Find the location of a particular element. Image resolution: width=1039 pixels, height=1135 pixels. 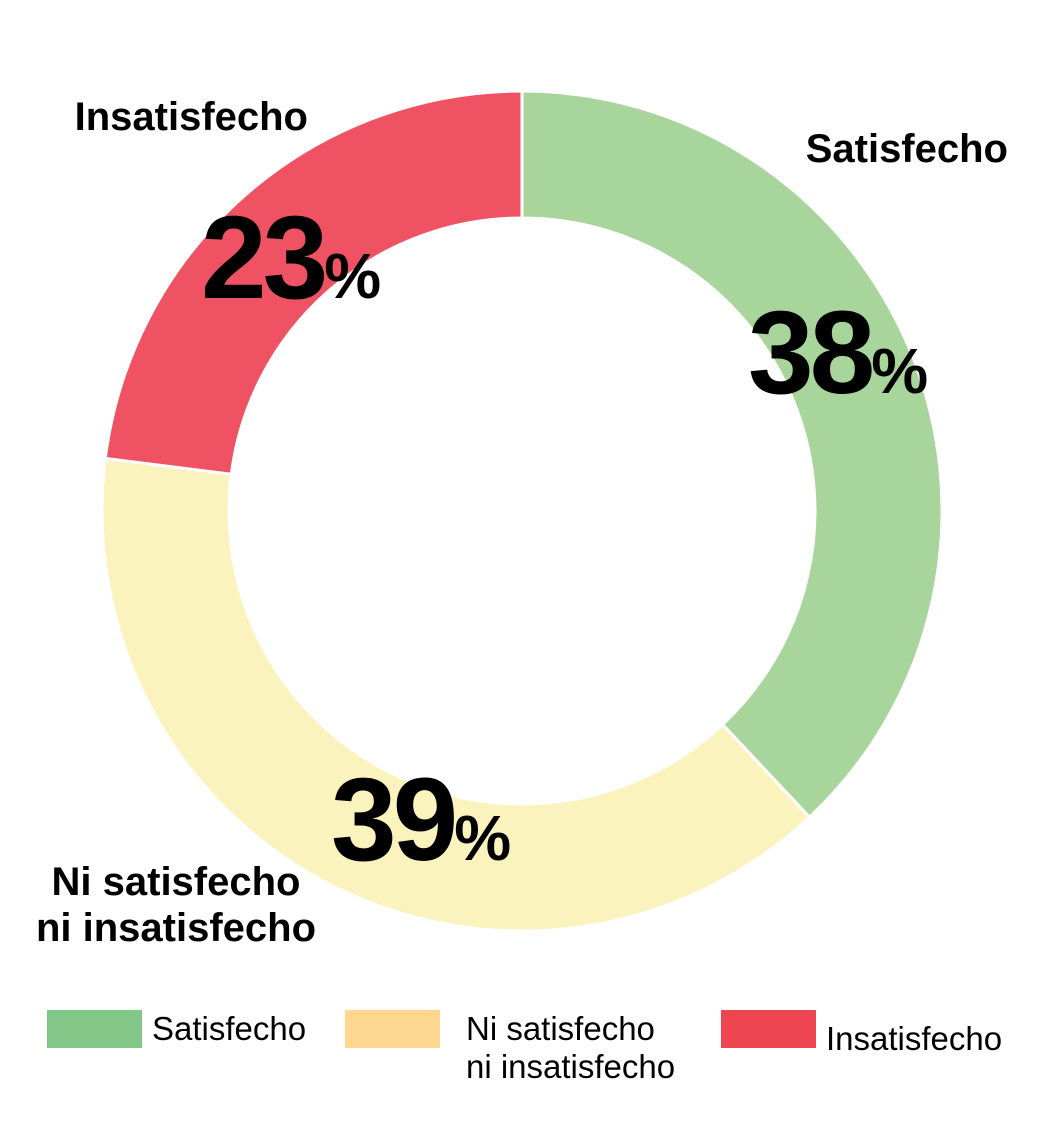

pct-neutral-sign: % is located at coordinates (482, 838).